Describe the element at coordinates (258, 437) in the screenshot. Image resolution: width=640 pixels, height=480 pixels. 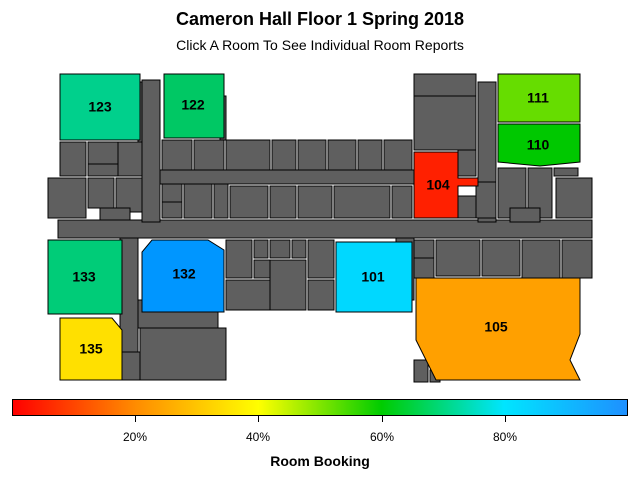
I see `scale-tick-label: 40%` at that location.